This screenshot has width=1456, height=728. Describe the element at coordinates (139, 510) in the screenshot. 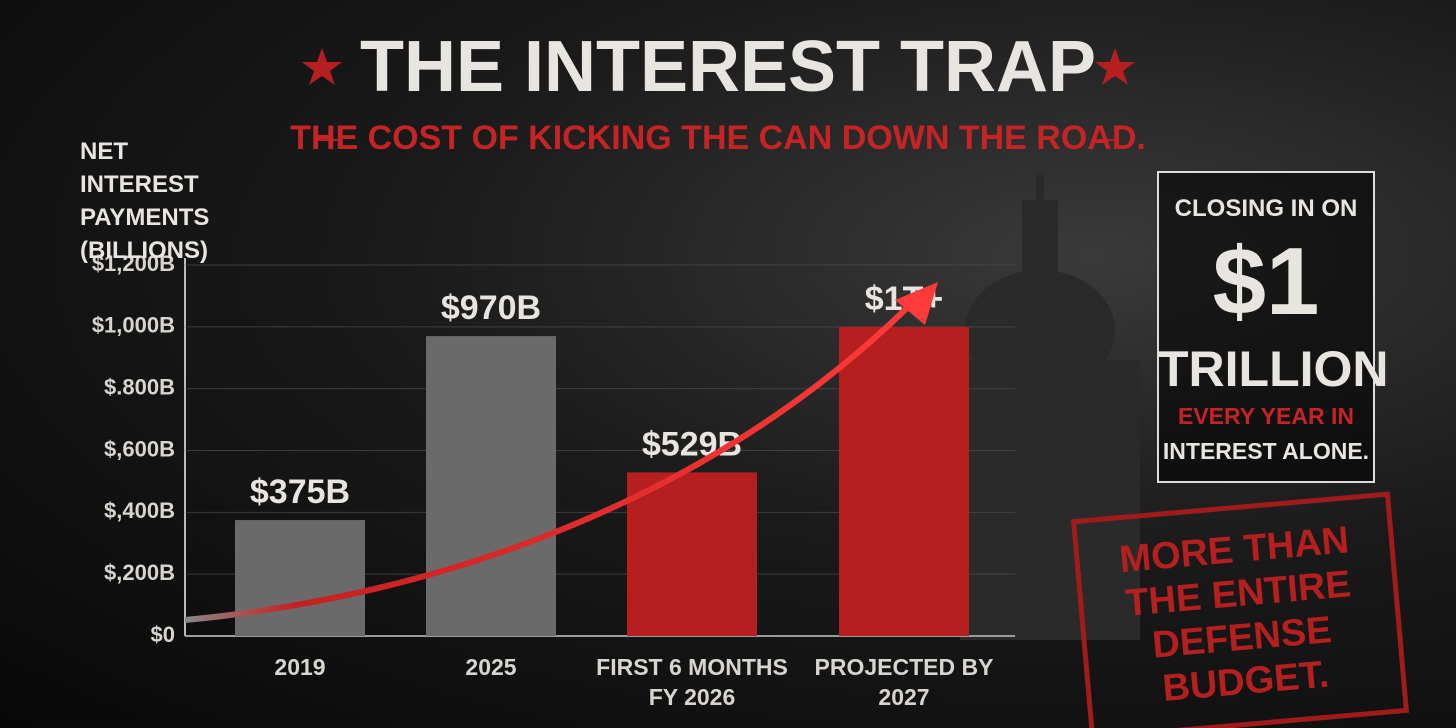

I see `y-tick-label: $,400B` at that location.